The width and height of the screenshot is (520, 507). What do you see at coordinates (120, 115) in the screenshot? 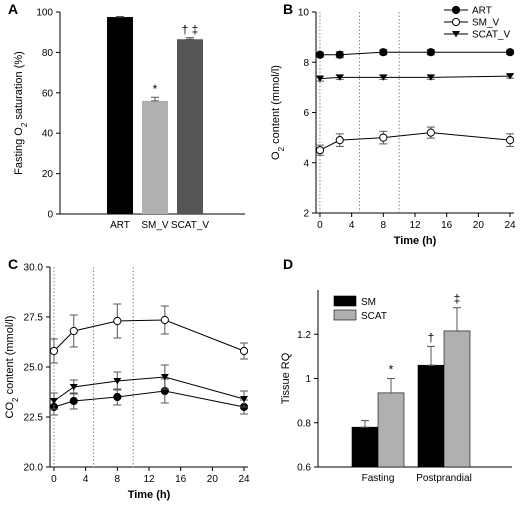
I see `bar-a-ART` at bounding box center [120, 115].